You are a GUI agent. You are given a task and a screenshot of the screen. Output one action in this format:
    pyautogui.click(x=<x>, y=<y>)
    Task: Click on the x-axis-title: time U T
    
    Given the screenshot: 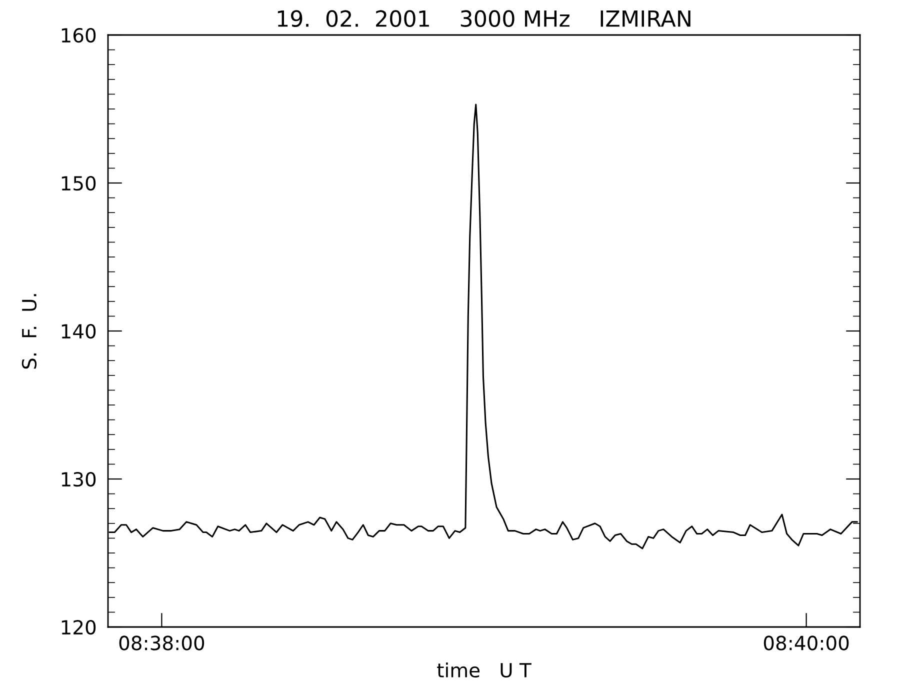 What is the action you would take?
    pyautogui.click(x=484, y=670)
    